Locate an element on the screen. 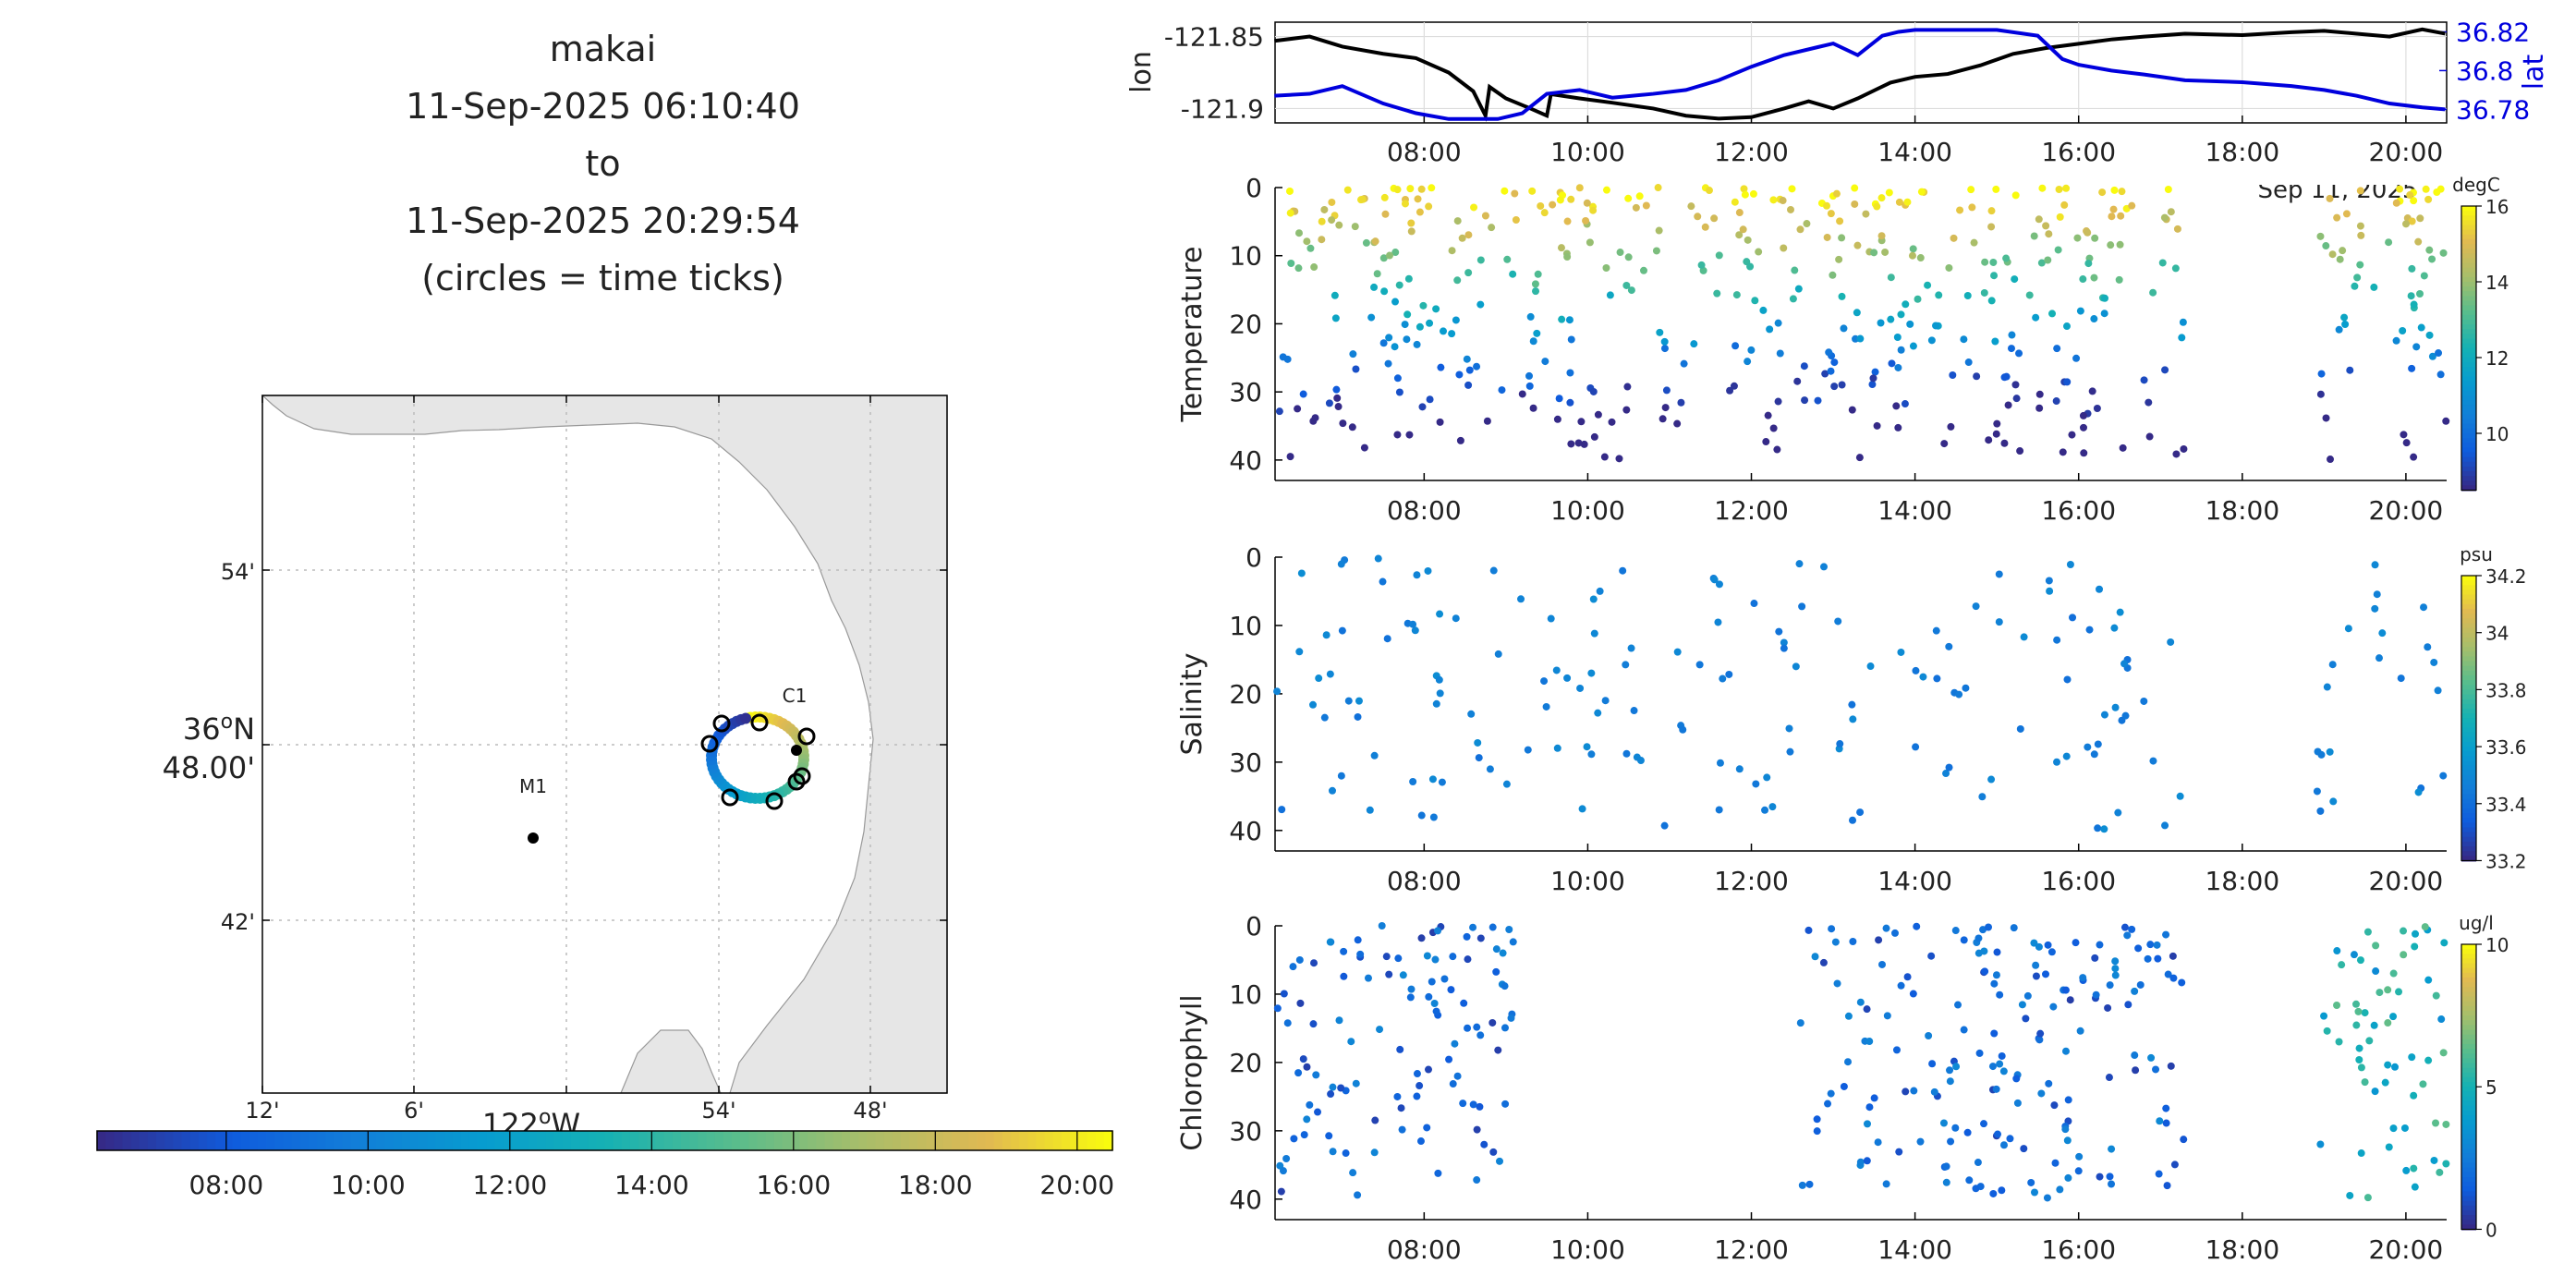 The width and height of the screenshot is (2576, 1288). map-lon-label: 12' is located at coordinates (262, 1111).